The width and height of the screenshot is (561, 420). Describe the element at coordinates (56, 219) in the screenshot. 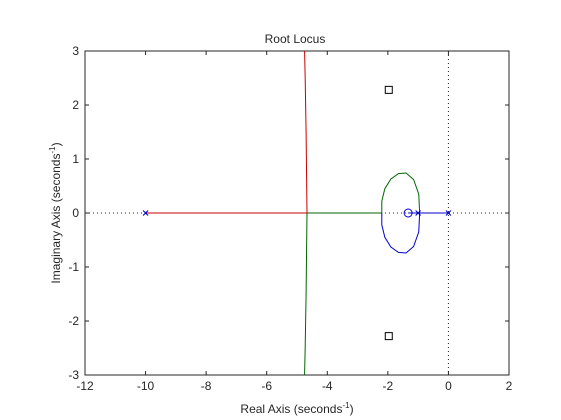

I see `y-axis-label-text: Imaginary Axis (seconds` at that location.